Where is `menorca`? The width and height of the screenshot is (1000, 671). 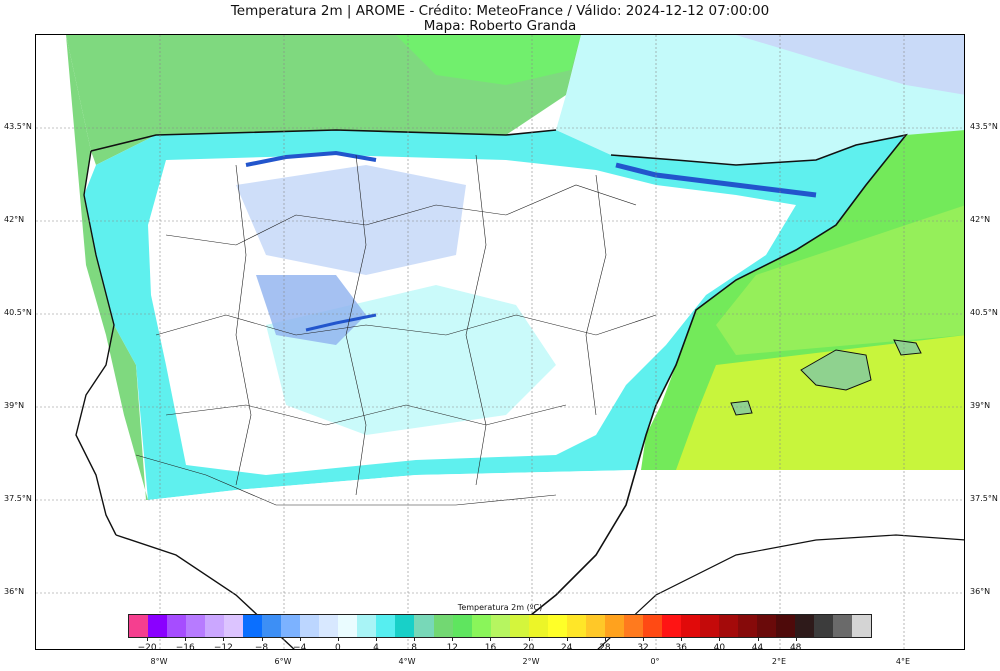
menorca is located at coordinates (907, 347).